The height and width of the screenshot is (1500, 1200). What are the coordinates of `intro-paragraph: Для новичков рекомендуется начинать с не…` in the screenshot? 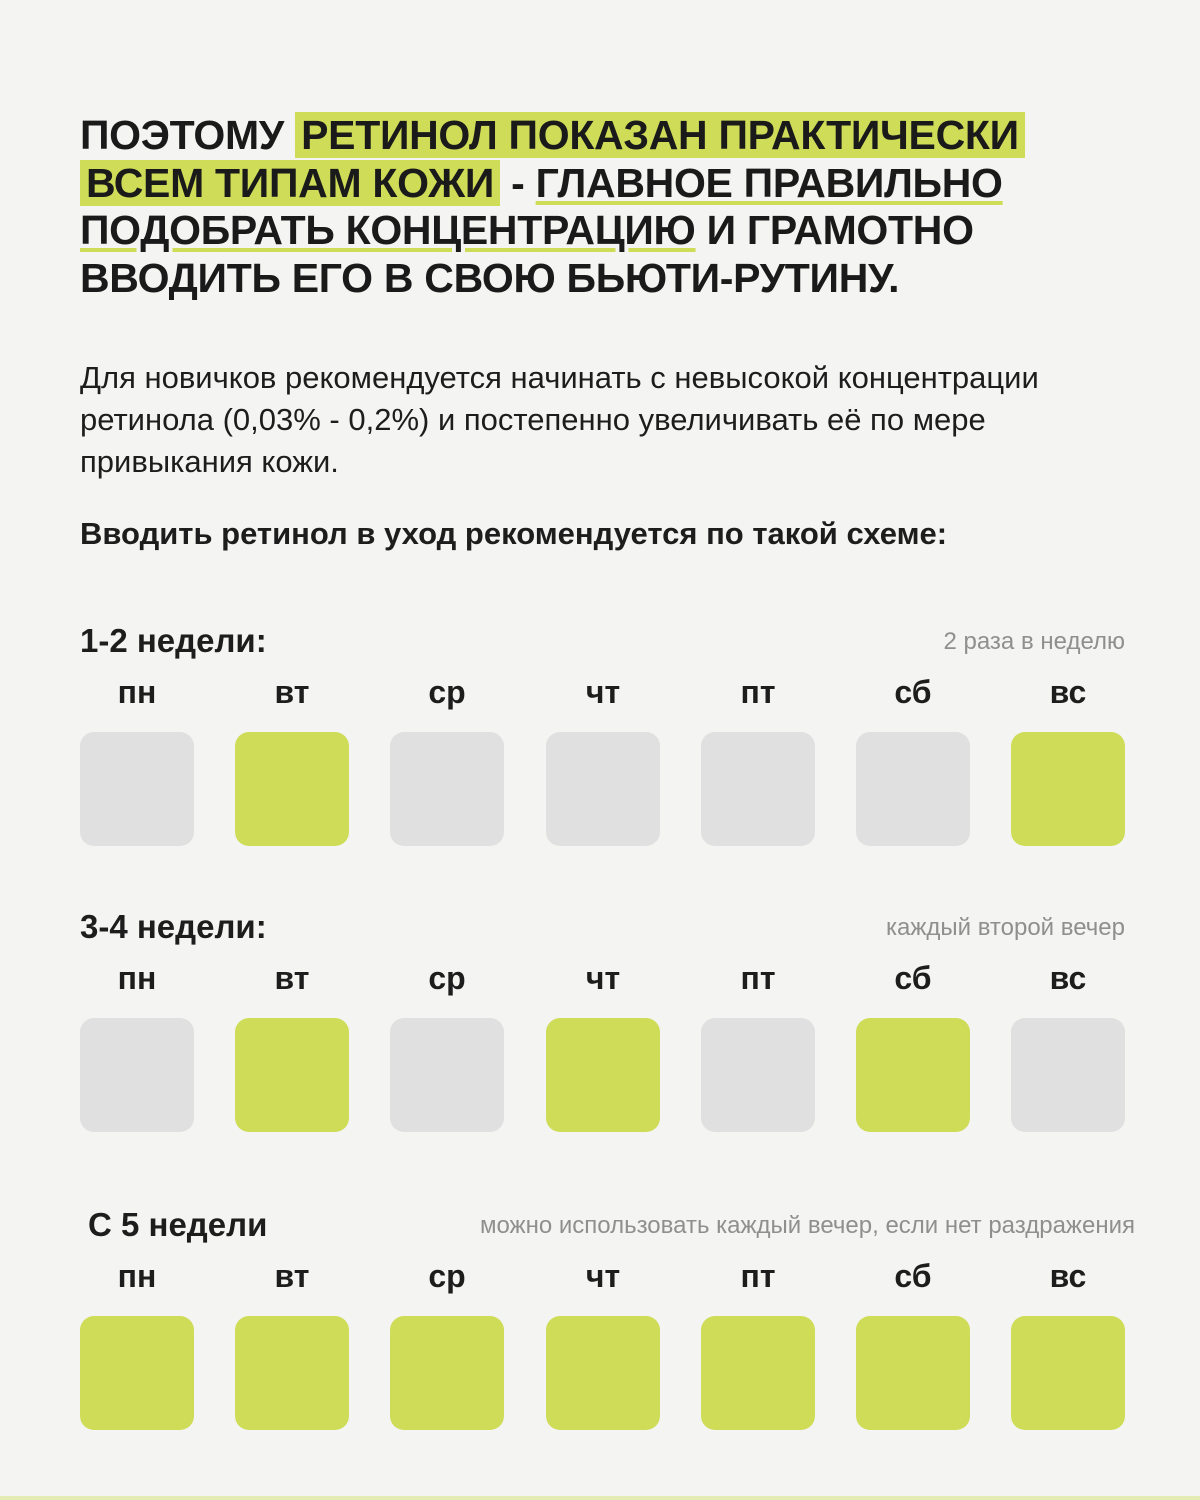 It's located at (559, 419).